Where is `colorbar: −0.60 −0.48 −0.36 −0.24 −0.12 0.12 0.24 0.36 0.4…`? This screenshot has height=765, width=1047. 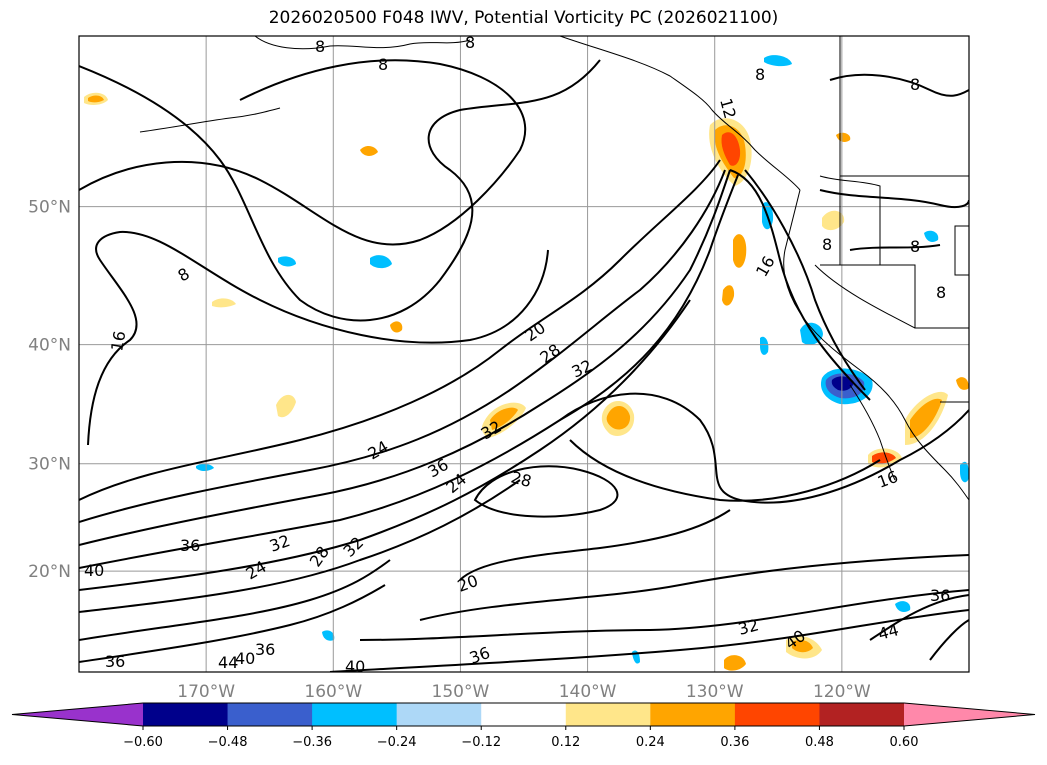
colorbar: −0.60 −0.48 −0.36 −0.24 −0.12 0.12 0.24 0.36 0.4… is located at coordinates (523, 726).